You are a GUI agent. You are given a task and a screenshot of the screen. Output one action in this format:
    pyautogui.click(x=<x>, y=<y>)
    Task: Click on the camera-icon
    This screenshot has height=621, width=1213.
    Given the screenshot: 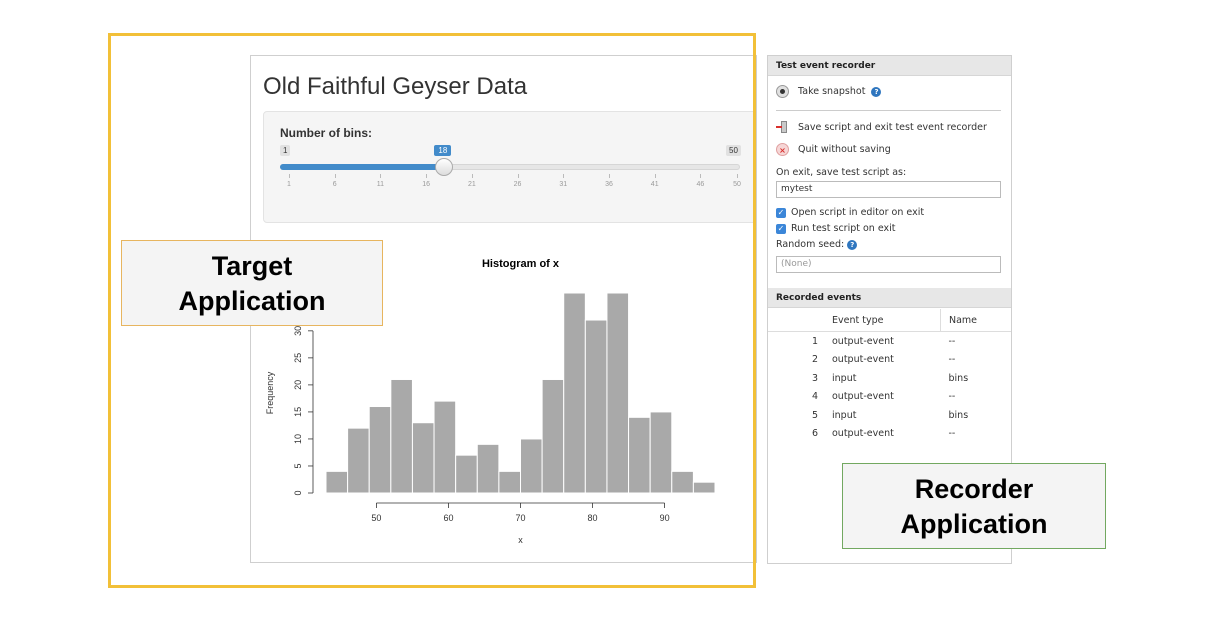 What is the action you would take?
    pyautogui.click(x=782, y=91)
    